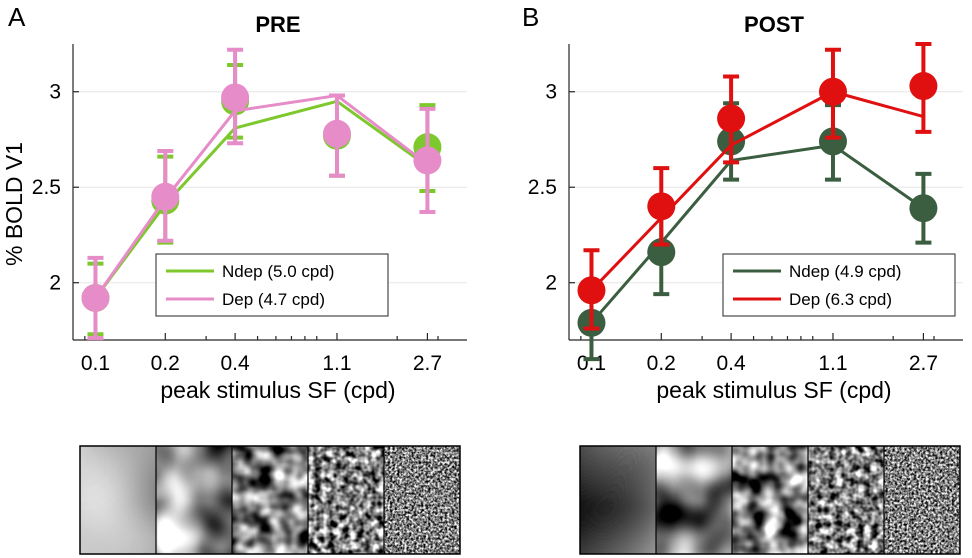  Describe the element at coordinates (14, 204) in the screenshot. I see `y-axis-label: % BOLD V1` at that location.